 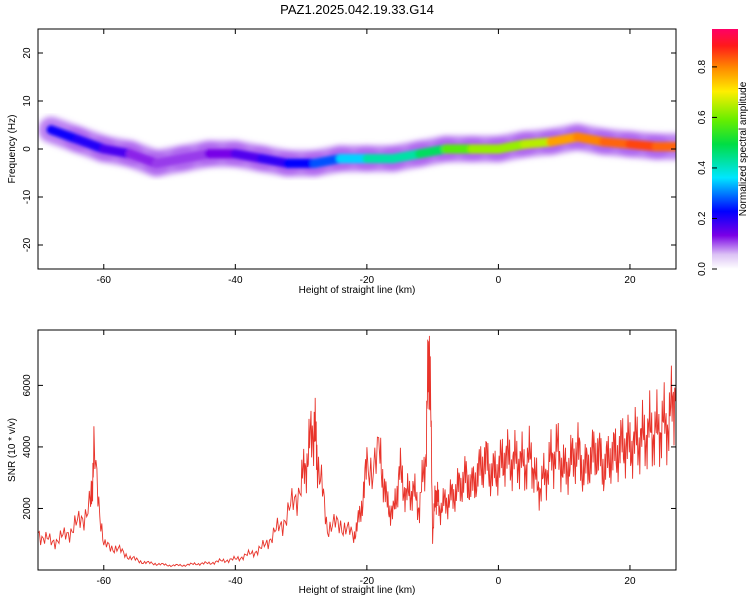 I want to click on colorbar-tick-label: 0.8, so click(x=702, y=67).